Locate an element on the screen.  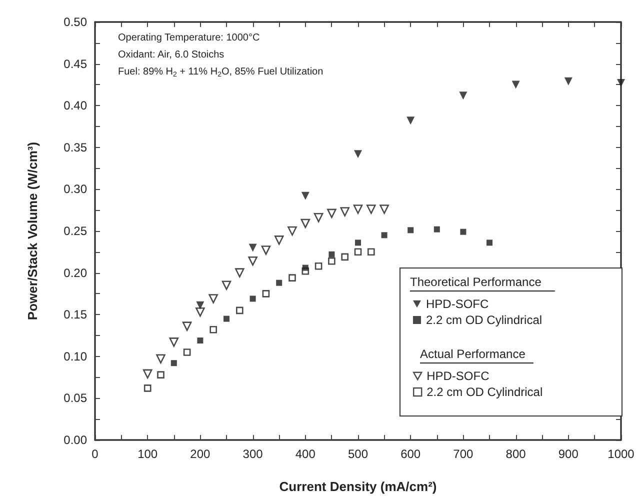
y-axis-title: Power/Stack Volume (W/cm³) is located at coordinates (32, 231).